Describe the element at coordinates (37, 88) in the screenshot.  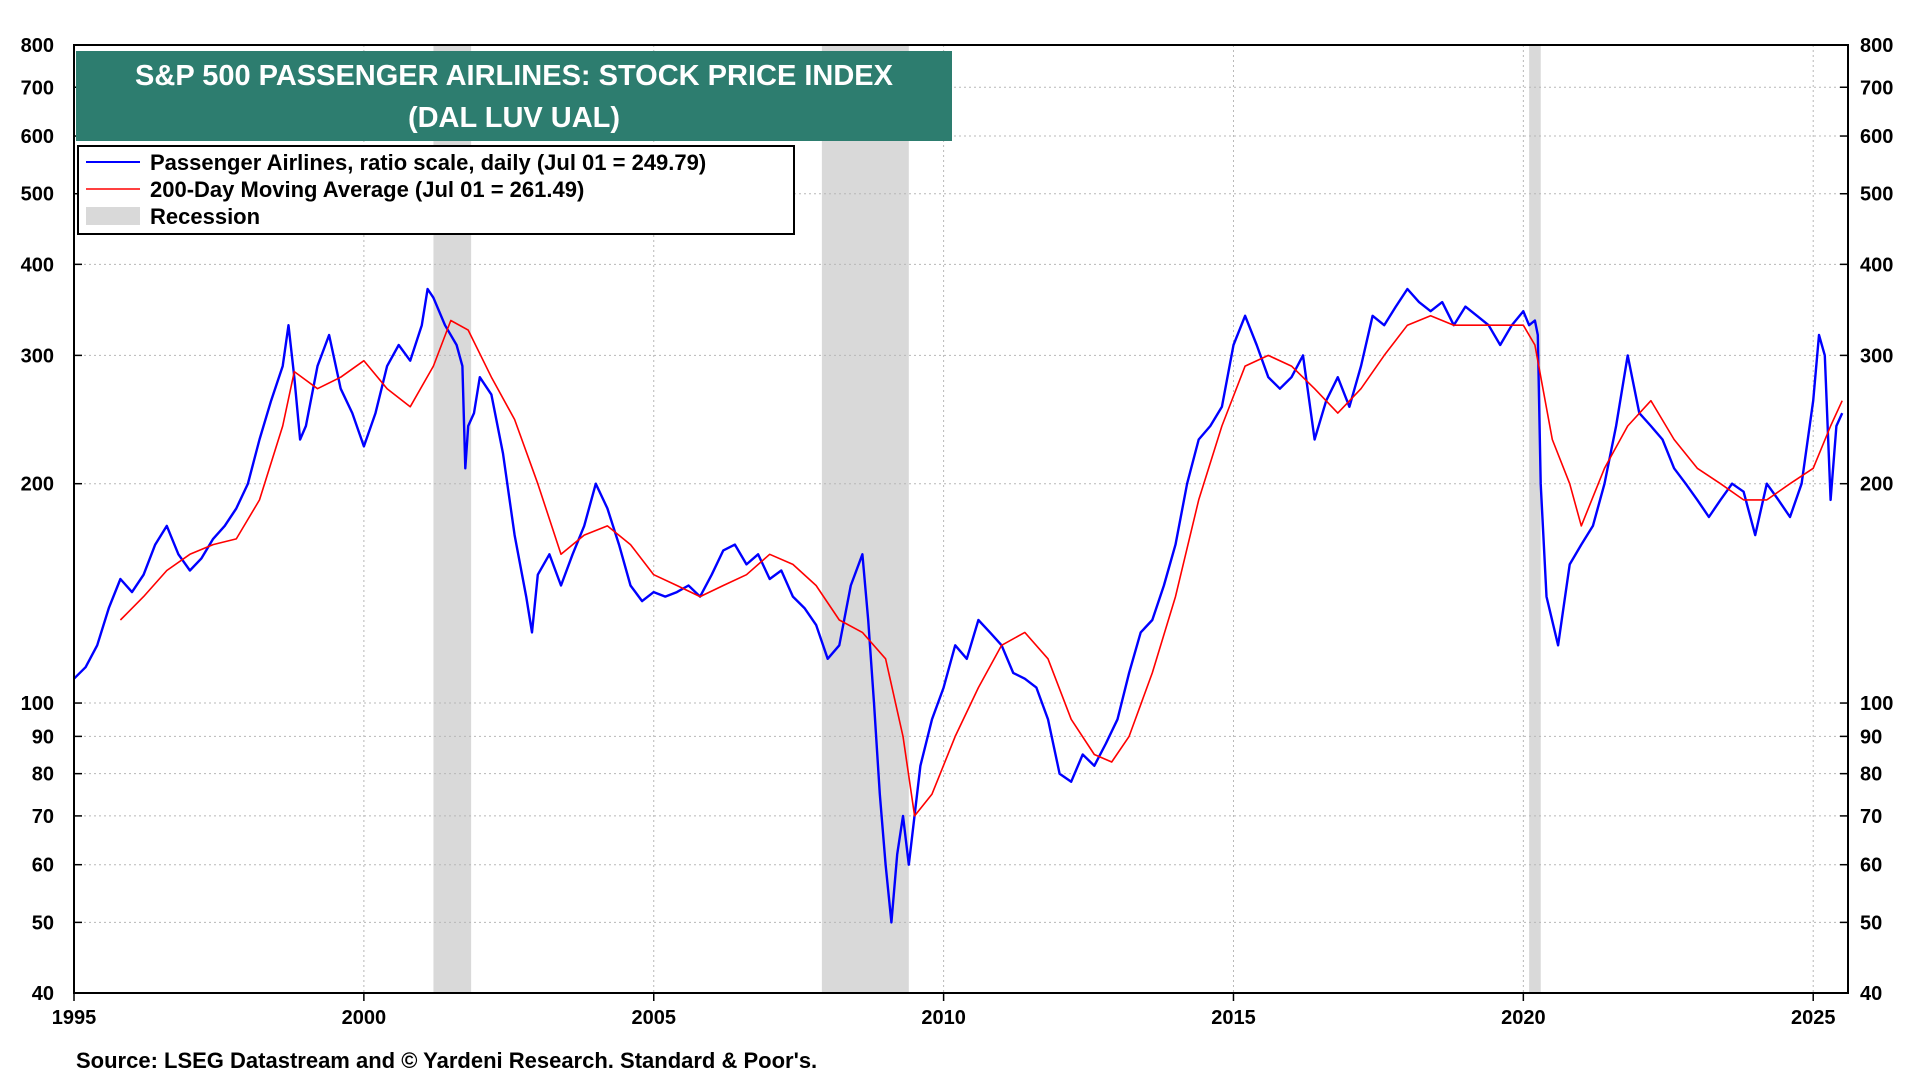
I see `y-tick-label-left-700: 700` at that location.